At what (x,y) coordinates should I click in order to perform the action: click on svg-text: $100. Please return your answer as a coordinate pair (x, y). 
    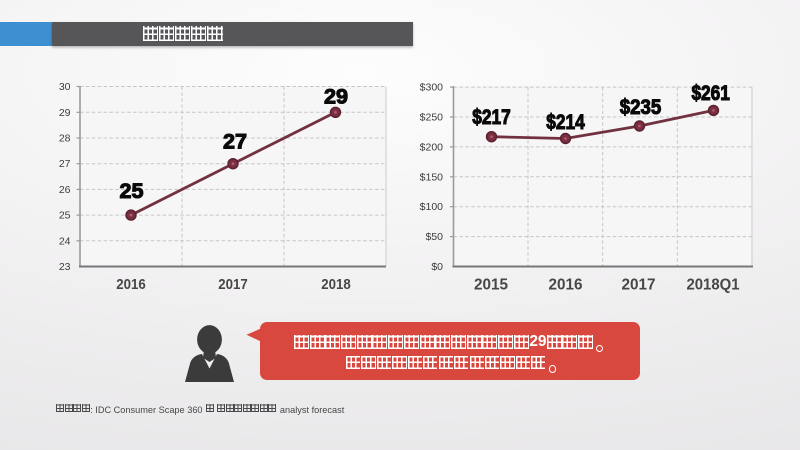
    Looking at the image, I should click on (432, 207).